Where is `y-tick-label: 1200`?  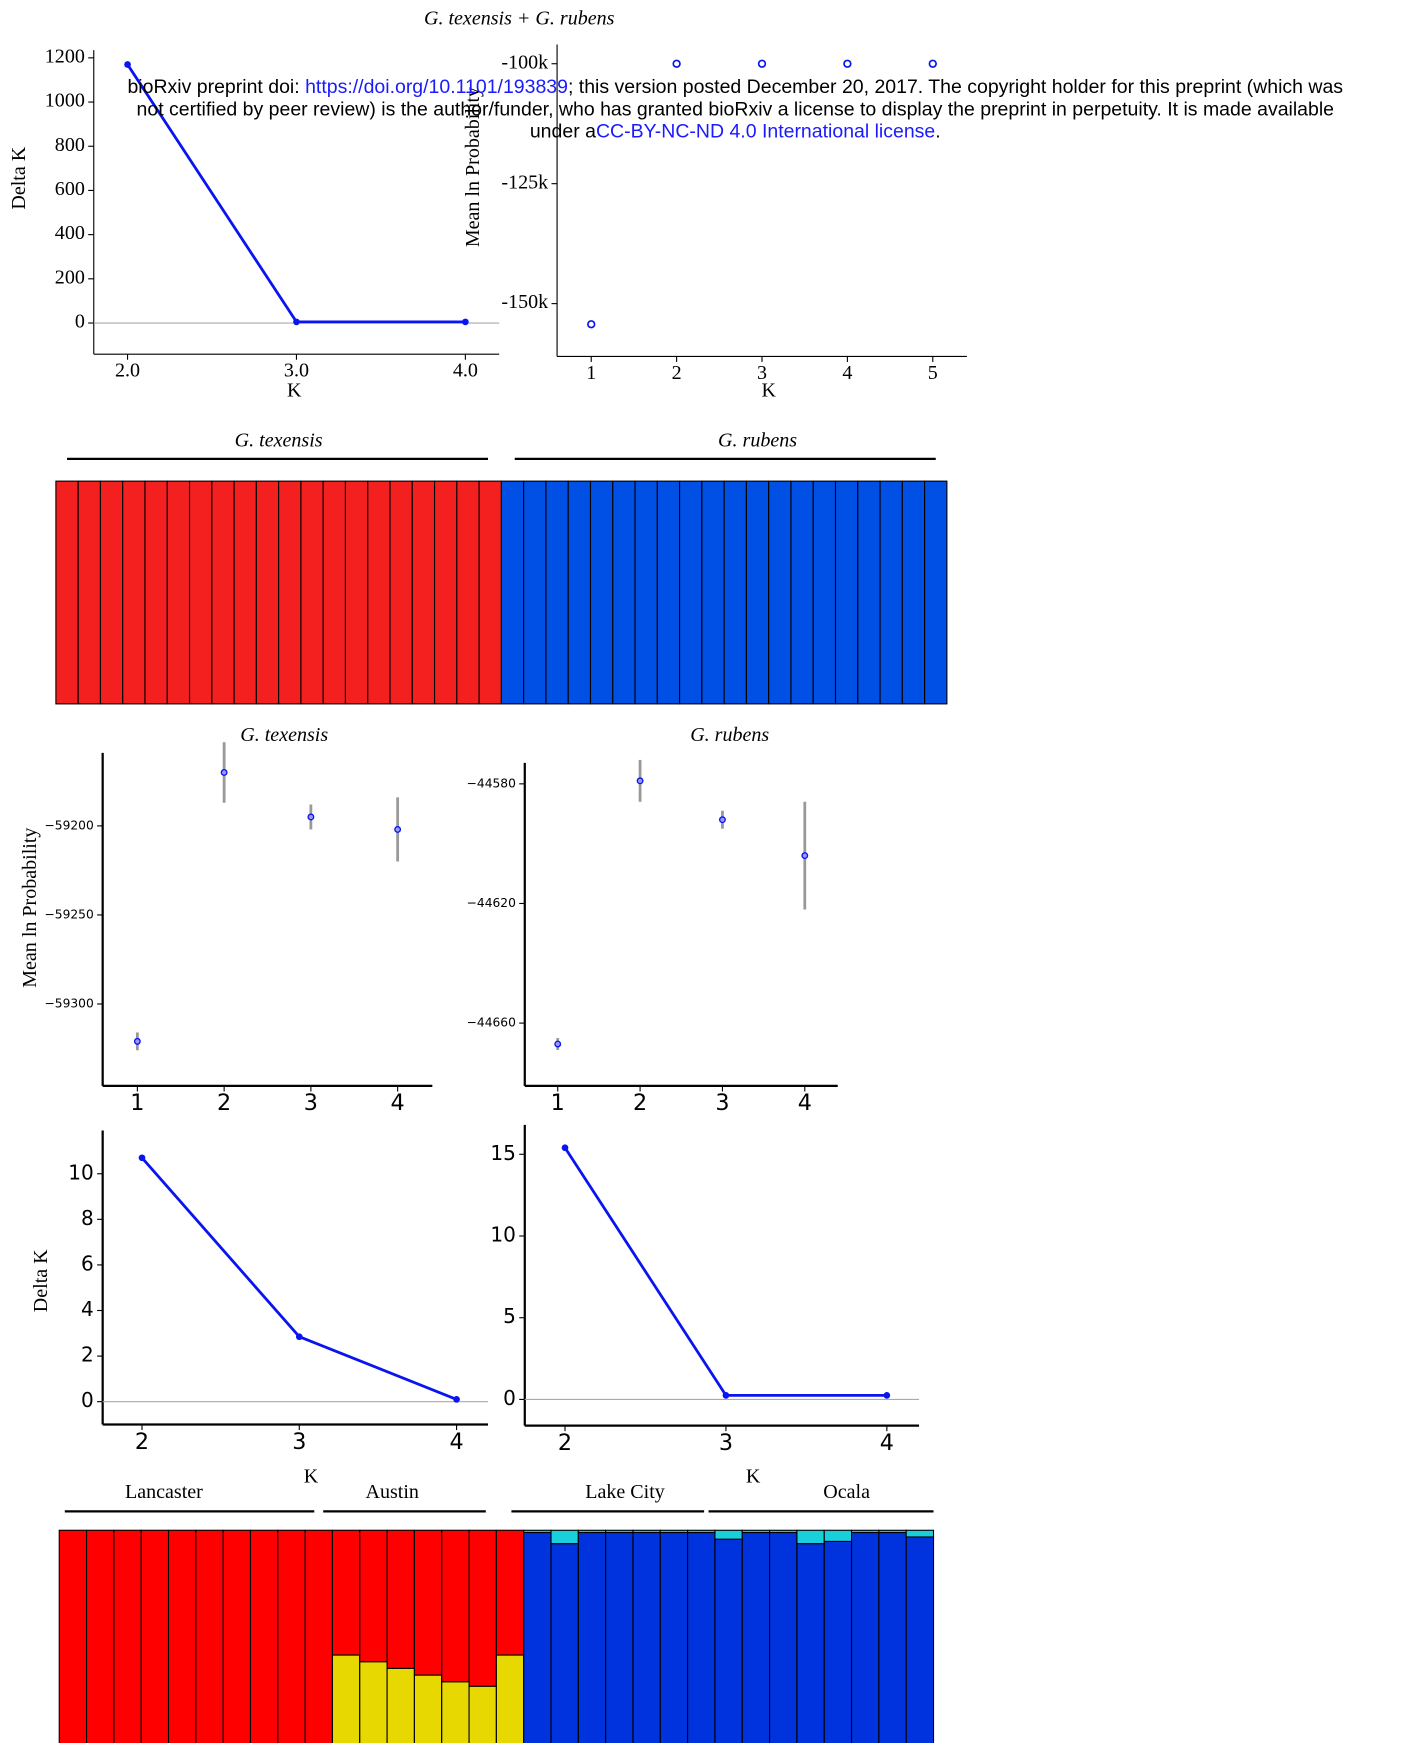
y-tick-label: 1200 is located at coordinates (65, 56).